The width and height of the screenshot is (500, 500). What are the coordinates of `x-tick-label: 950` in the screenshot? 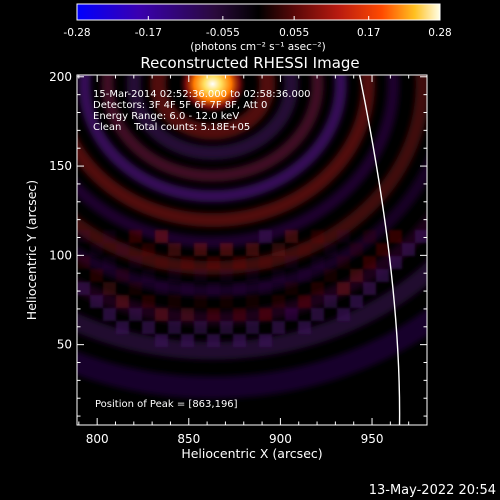 It's located at (372, 439).